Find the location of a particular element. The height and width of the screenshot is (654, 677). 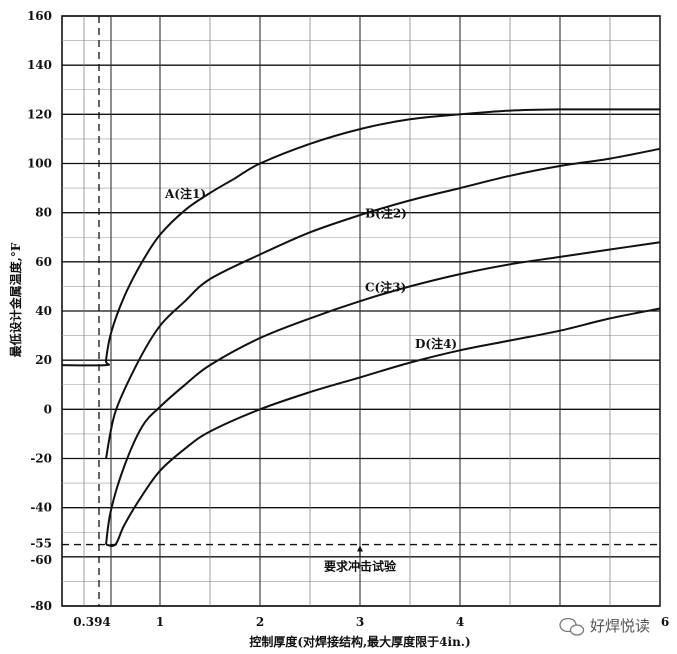

x-axis-title: 控制厚度(对焊接结构,最大厚度限于4in.) is located at coordinates (359, 641).